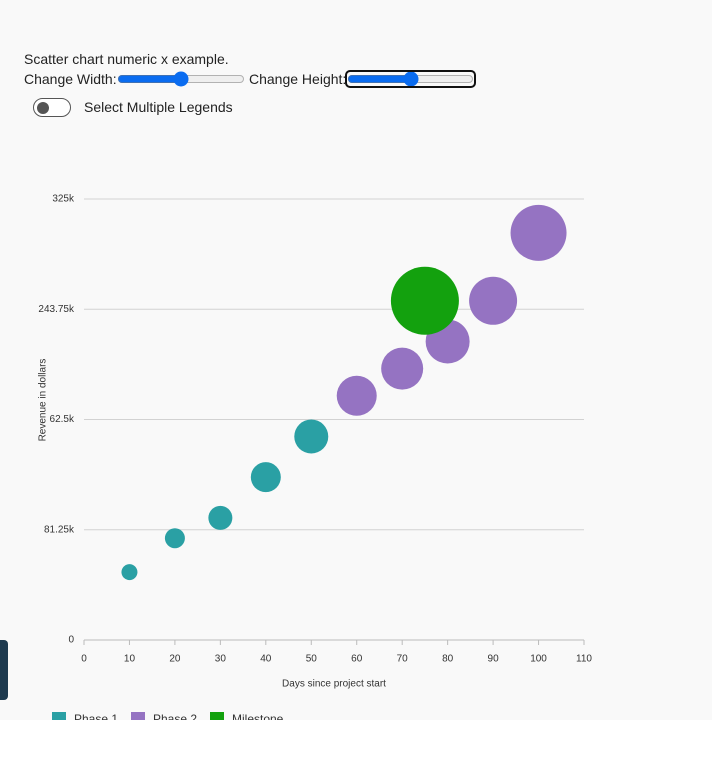 This screenshot has width=712, height=783. Describe the element at coordinates (175, 716) in the screenshot. I see `legend-label: Phase 2` at that location.